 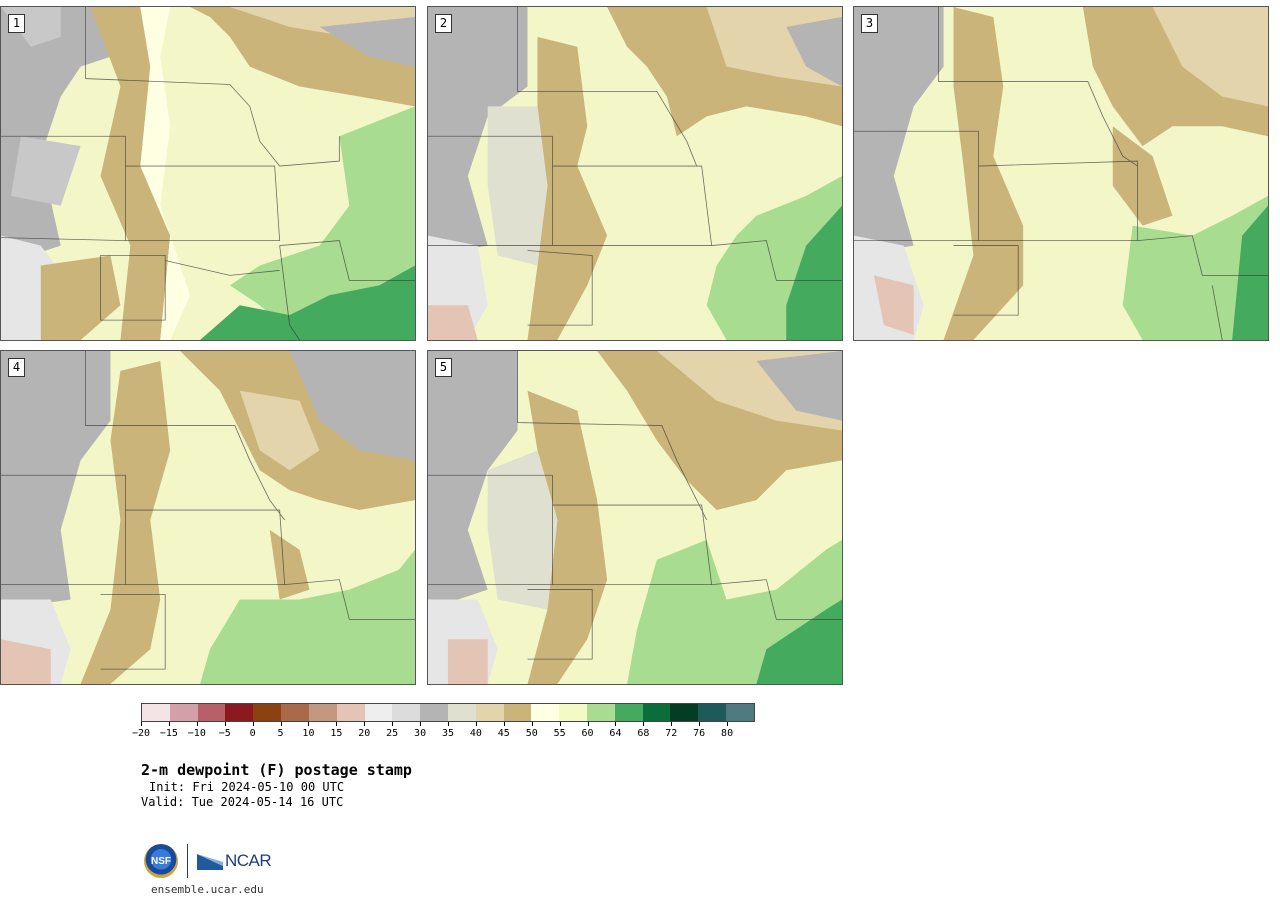 I want to click on colorbar-tick: −5, so click(x=225, y=730).